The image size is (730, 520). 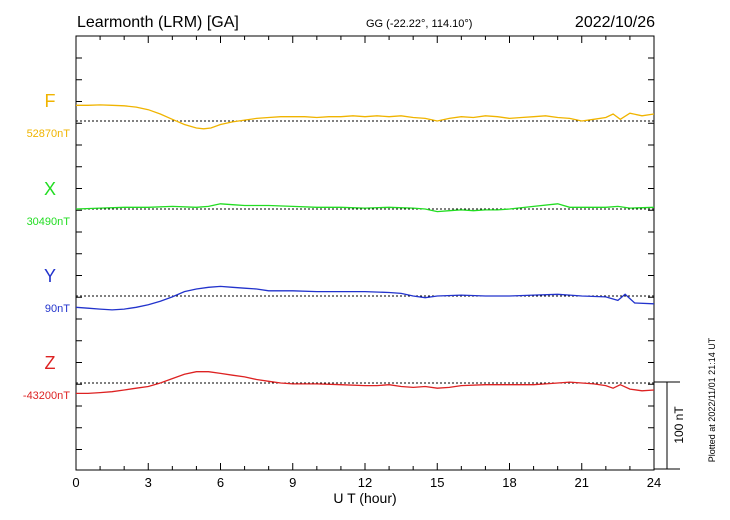 What do you see at coordinates (46, 396) in the screenshot?
I see `series-baseline-z: -43200nT` at bounding box center [46, 396].